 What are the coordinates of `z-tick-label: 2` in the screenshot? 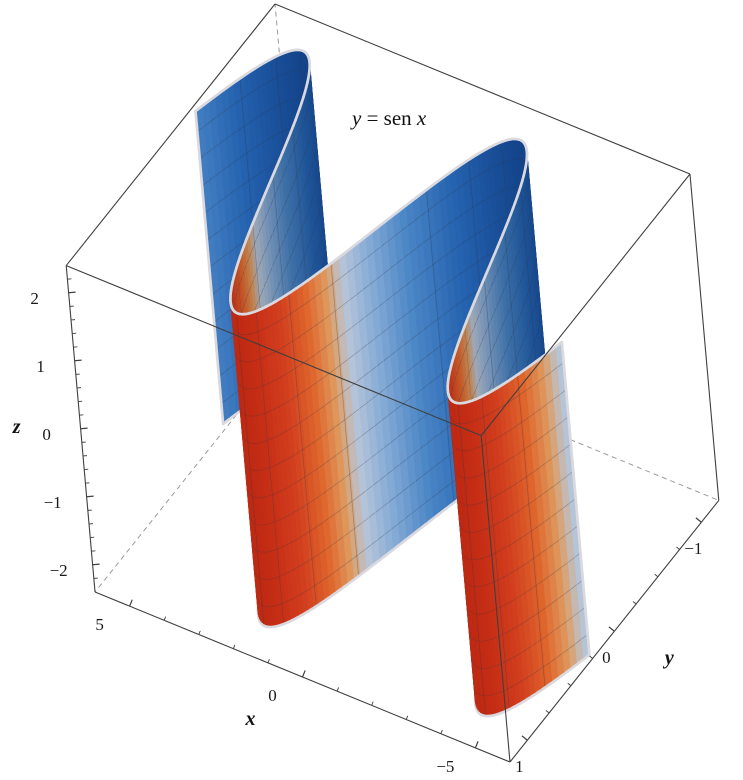 It's located at (34, 298).